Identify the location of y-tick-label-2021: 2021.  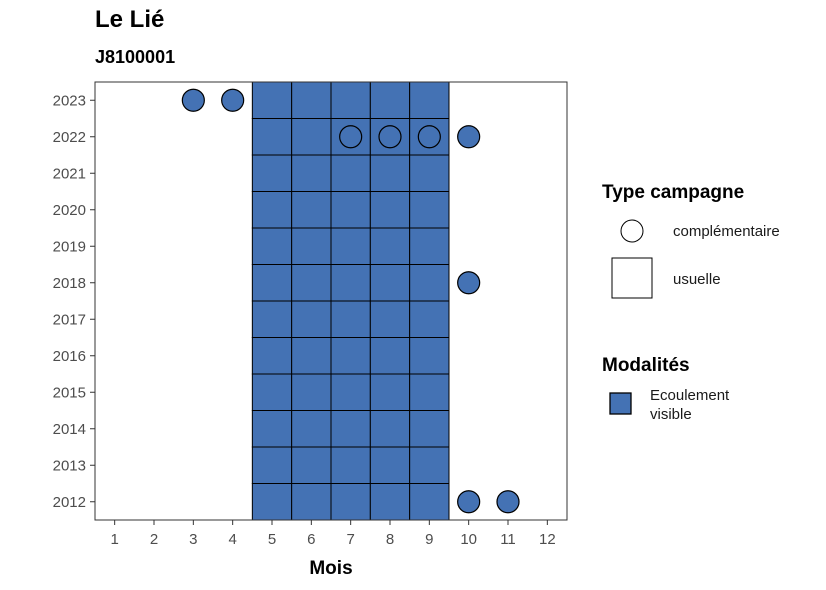
(69, 173).